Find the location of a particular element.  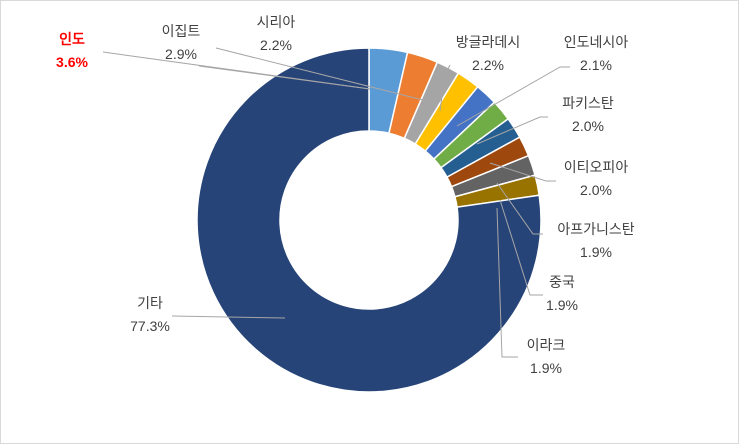

slice-label-11: 기타 is located at coordinates (150, 303).